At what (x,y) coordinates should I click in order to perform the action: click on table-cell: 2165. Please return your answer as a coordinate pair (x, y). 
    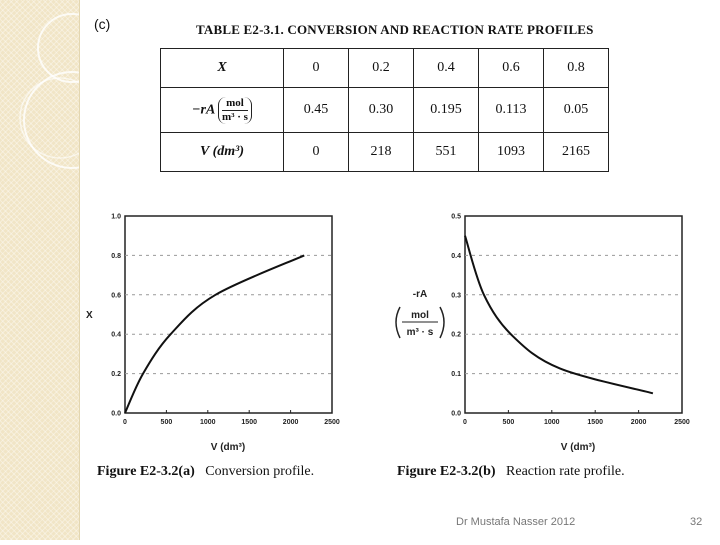
    Looking at the image, I should click on (576, 152).